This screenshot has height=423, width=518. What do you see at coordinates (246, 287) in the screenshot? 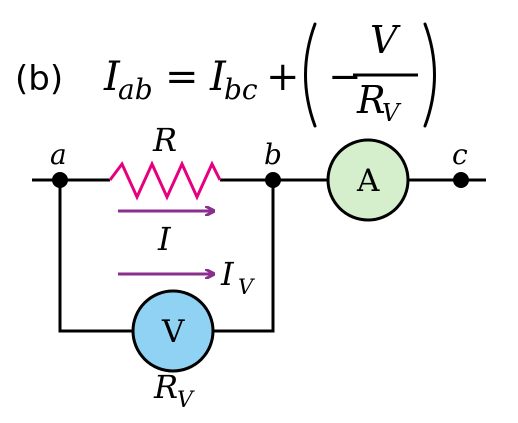
I see `current-iv-subscript: V` at bounding box center [246, 287].